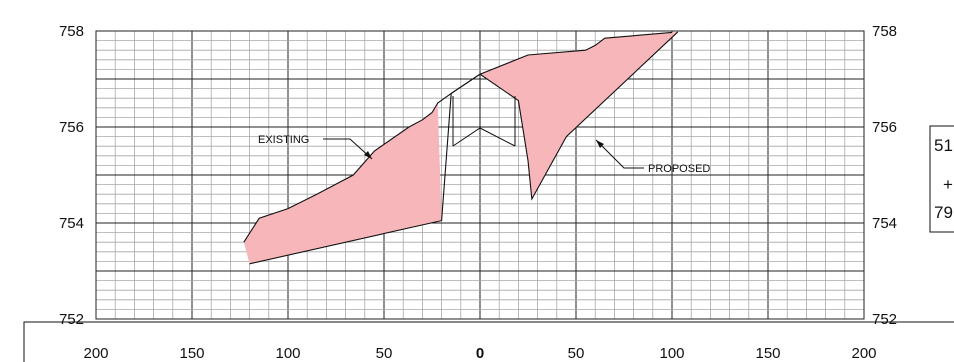 Image resolution: width=954 pixels, height=362 pixels. I want to click on x-tick-label: 0, so click(480, 353).